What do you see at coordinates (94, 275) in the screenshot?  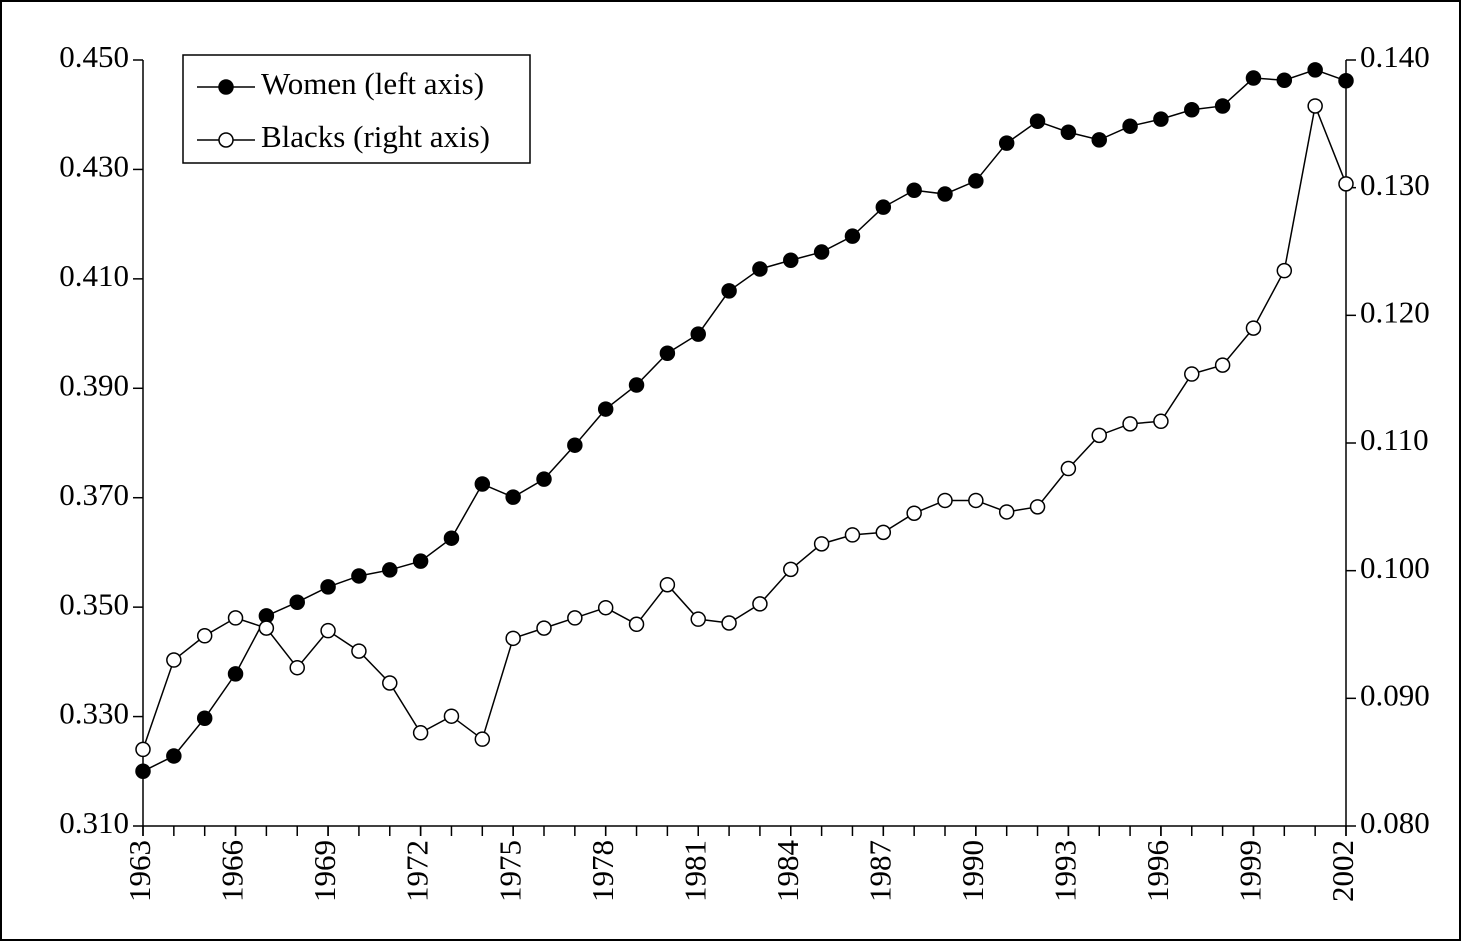 I see `y-tick-label: 0.410` at bounding box center [94, 275].